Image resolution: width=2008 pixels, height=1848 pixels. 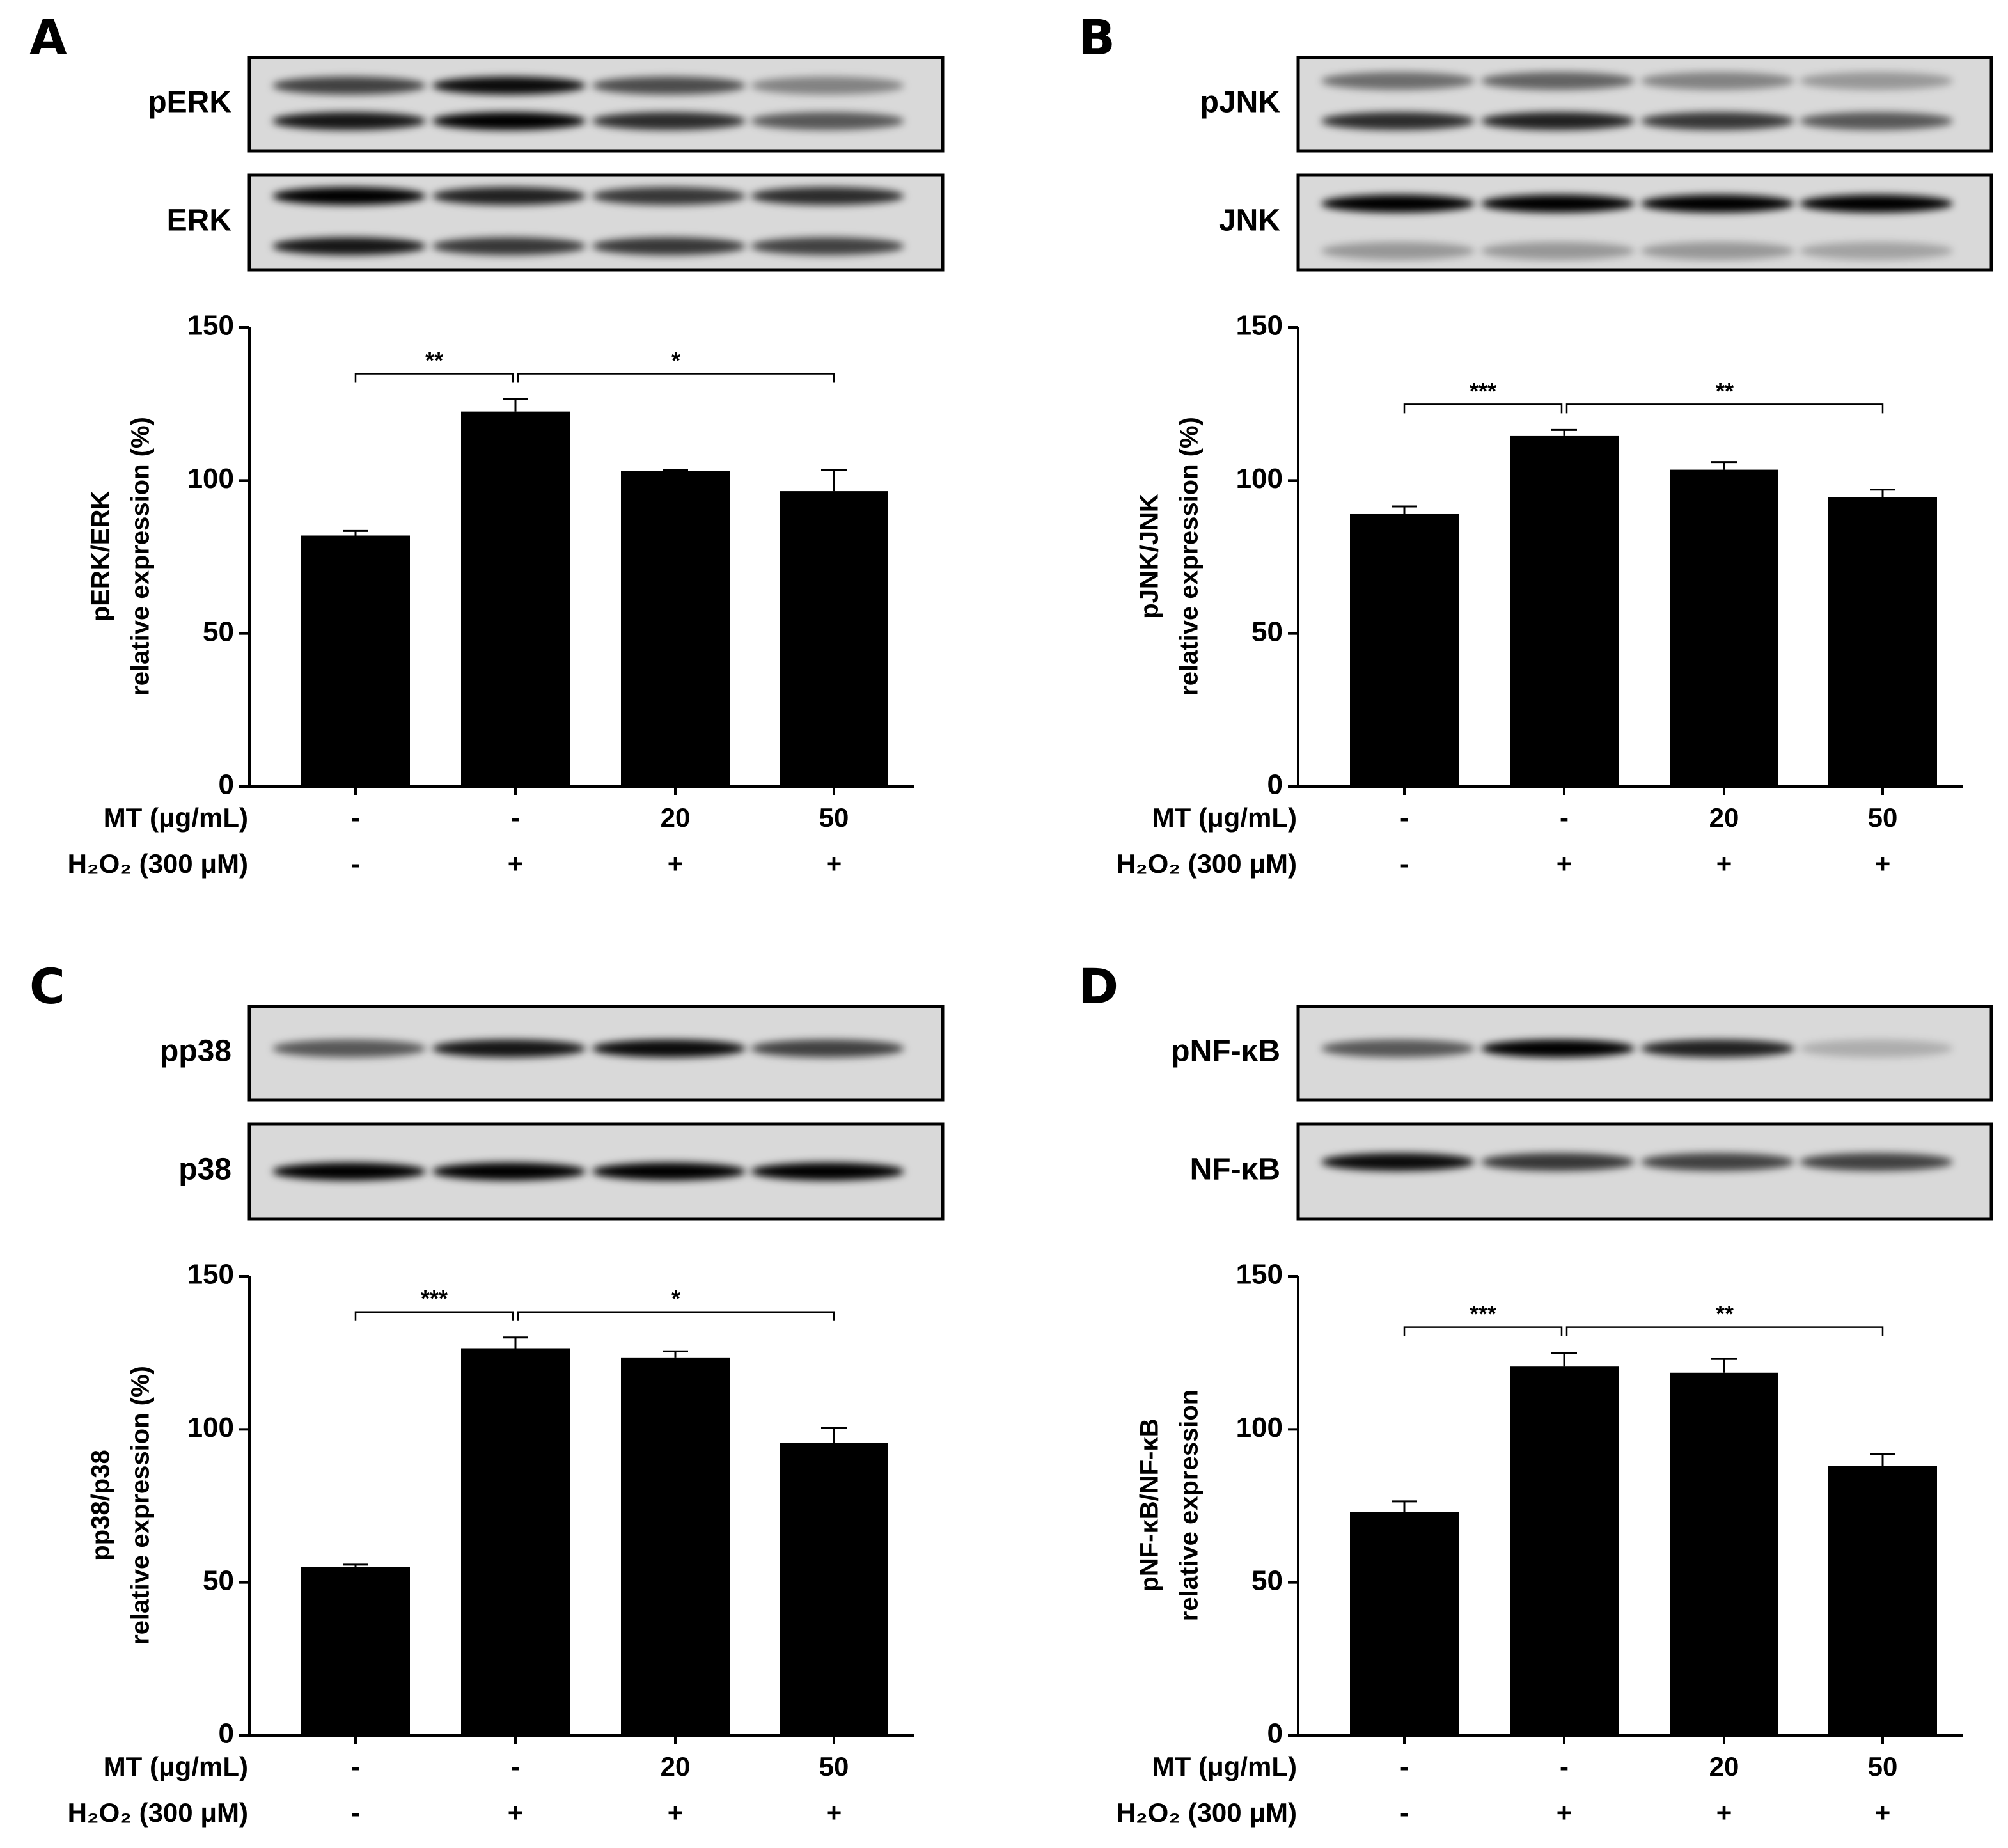 I want to click on blot-image, so click(x=1644, y=104).